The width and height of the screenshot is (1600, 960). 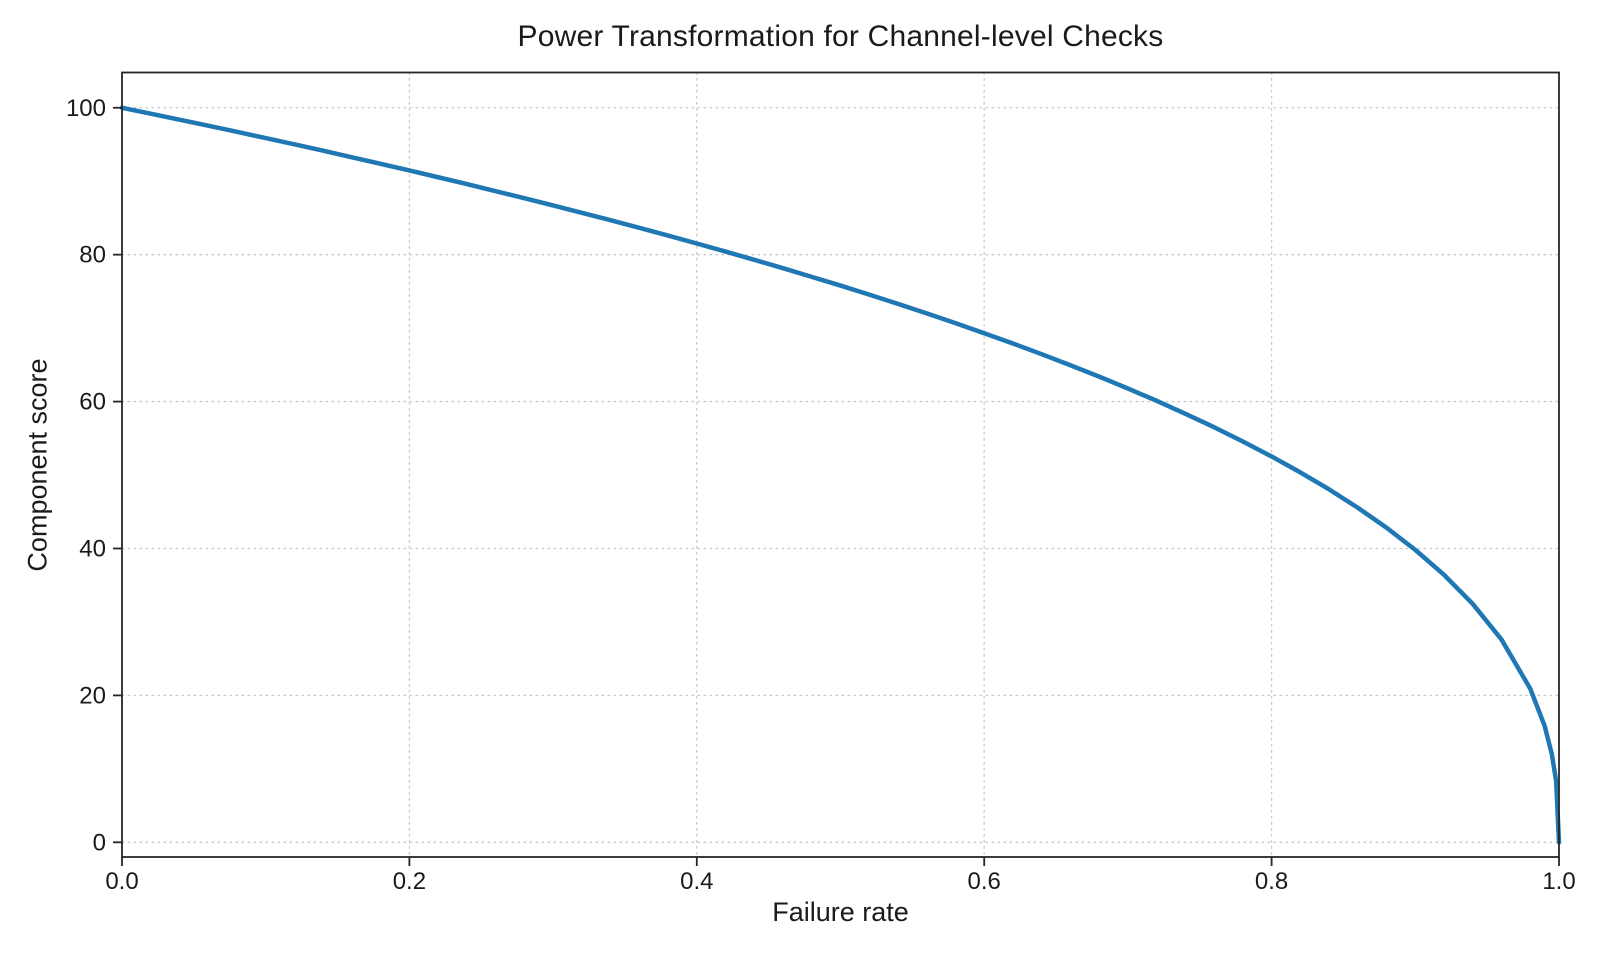 What do you see at coordinates (92, 548) in the screenshot?
I see `y-tick-label: 40` at bounding box center [92, 548].